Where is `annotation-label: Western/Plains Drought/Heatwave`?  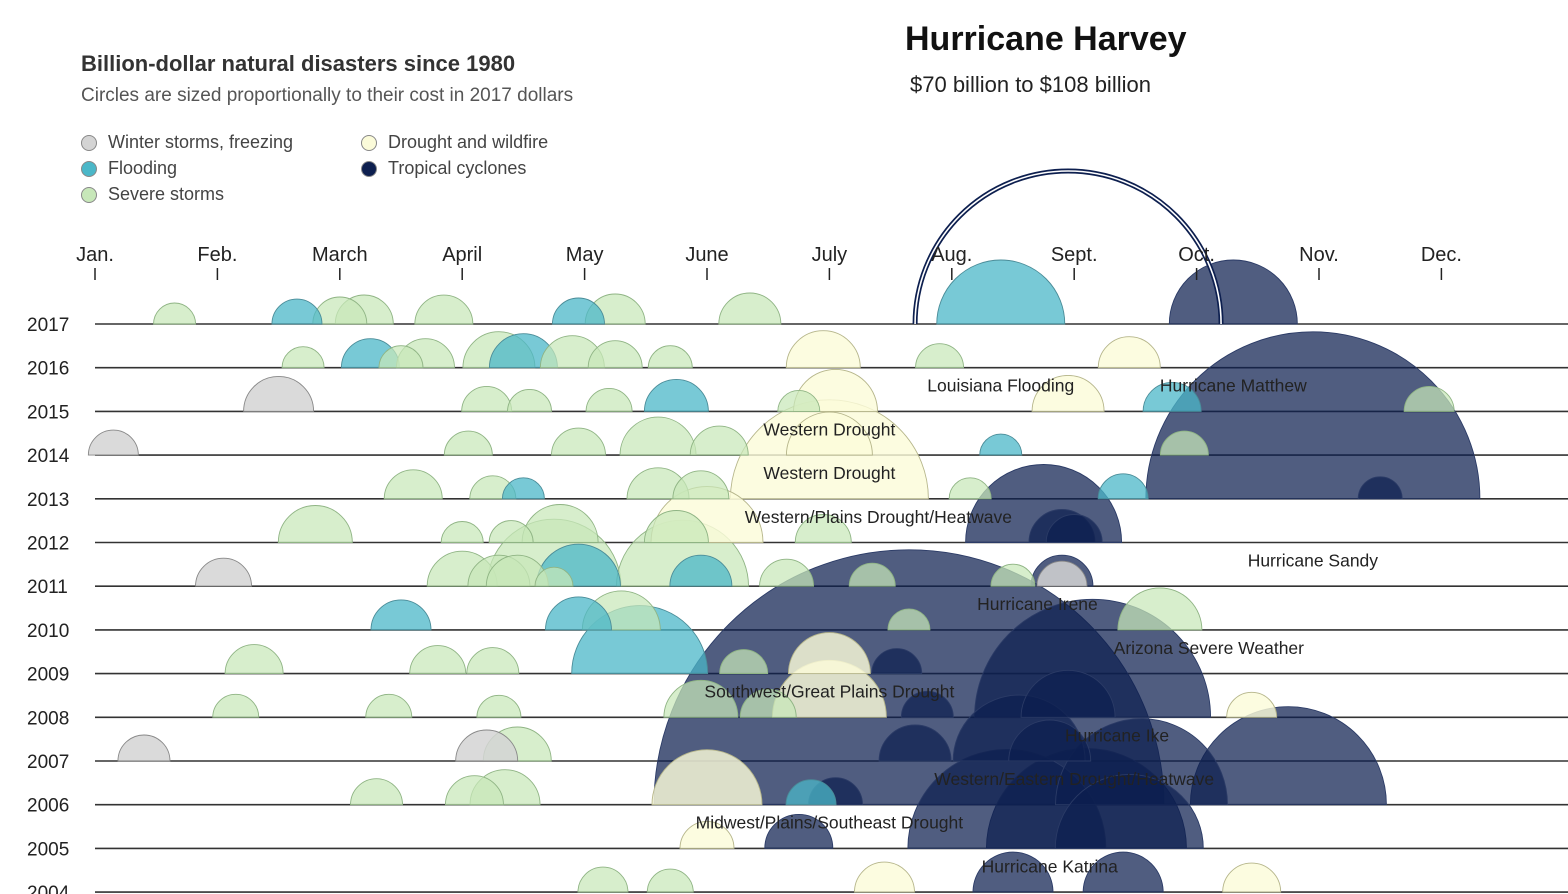 annotation-label: Western/Plains Drought/Heatwave is located at coordinates (878, 517).